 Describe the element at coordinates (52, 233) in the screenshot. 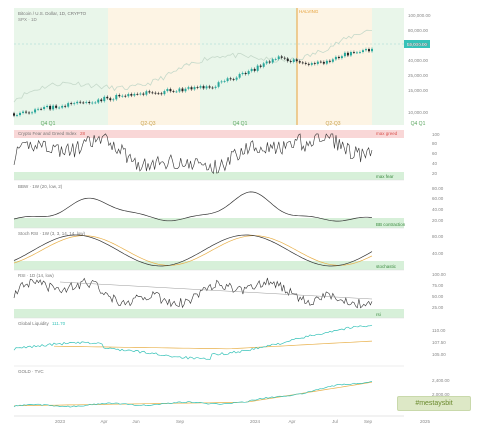

I see `stoch-label: Stoch RSI · 1W (3, 3, 14, 14, low)` at that location.